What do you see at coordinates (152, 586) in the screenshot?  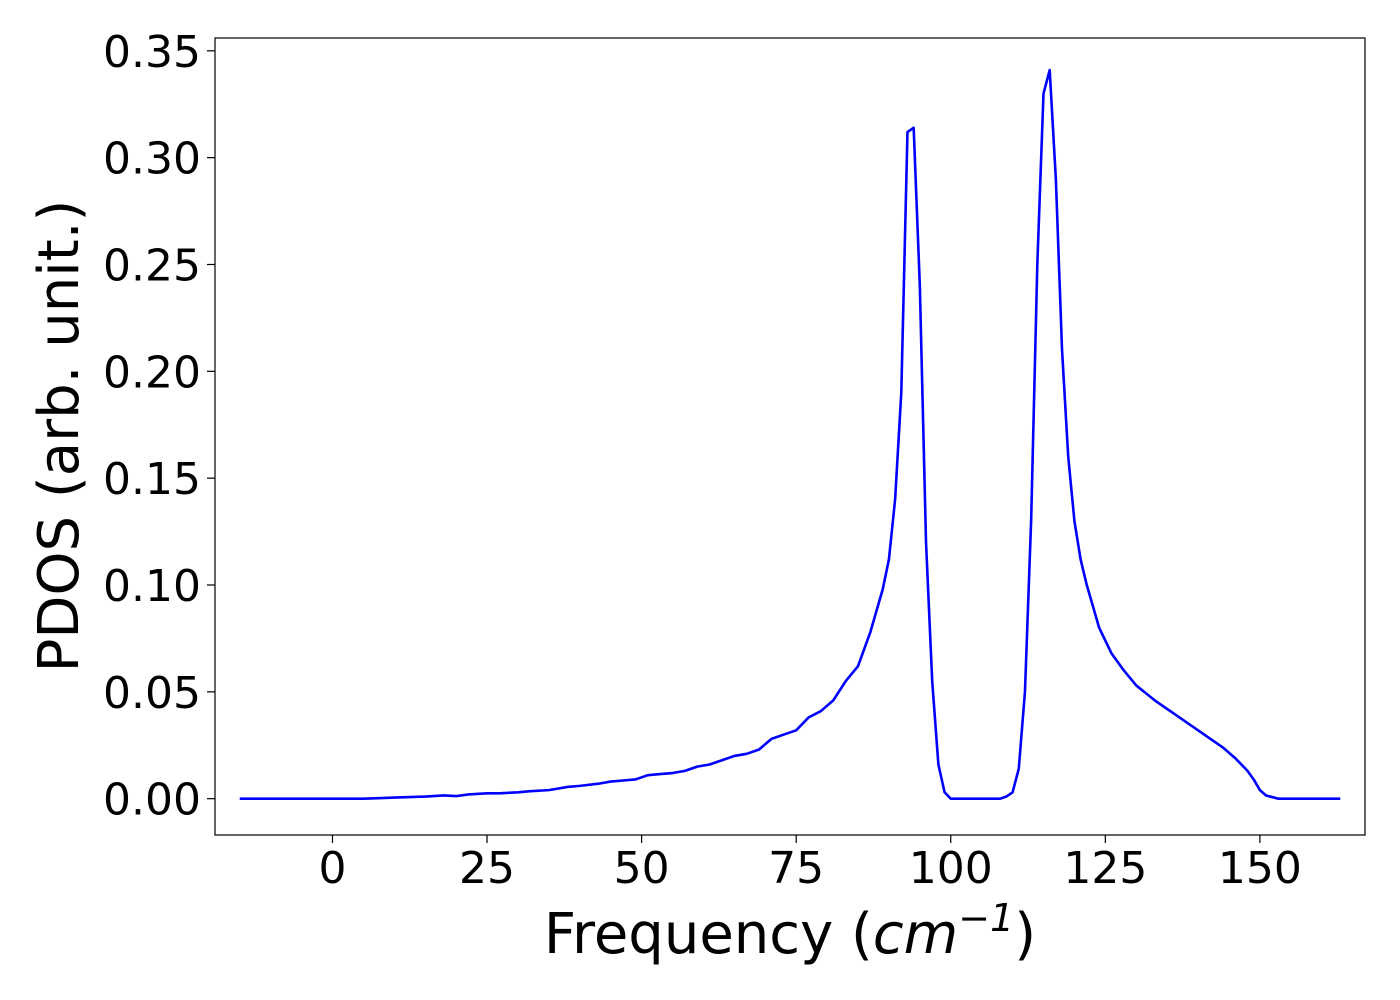 I see `y-tick-label: 0.10` at bounding box center [152, 586].